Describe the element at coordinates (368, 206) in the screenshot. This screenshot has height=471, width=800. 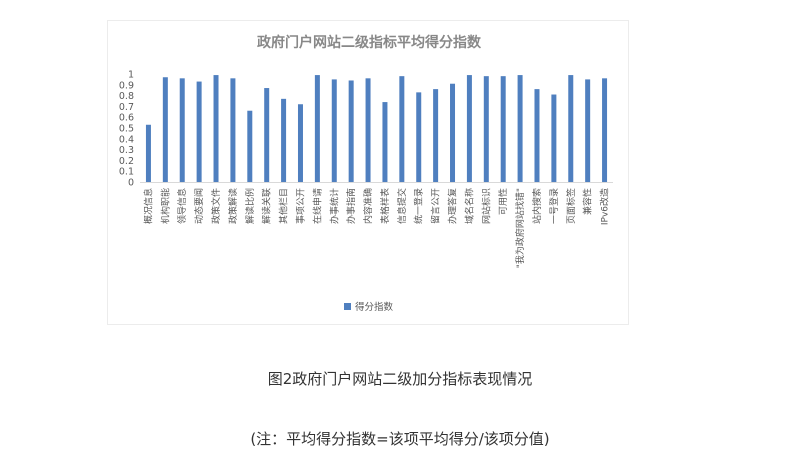
I see `x-tick-label: 内容准确` at that location.